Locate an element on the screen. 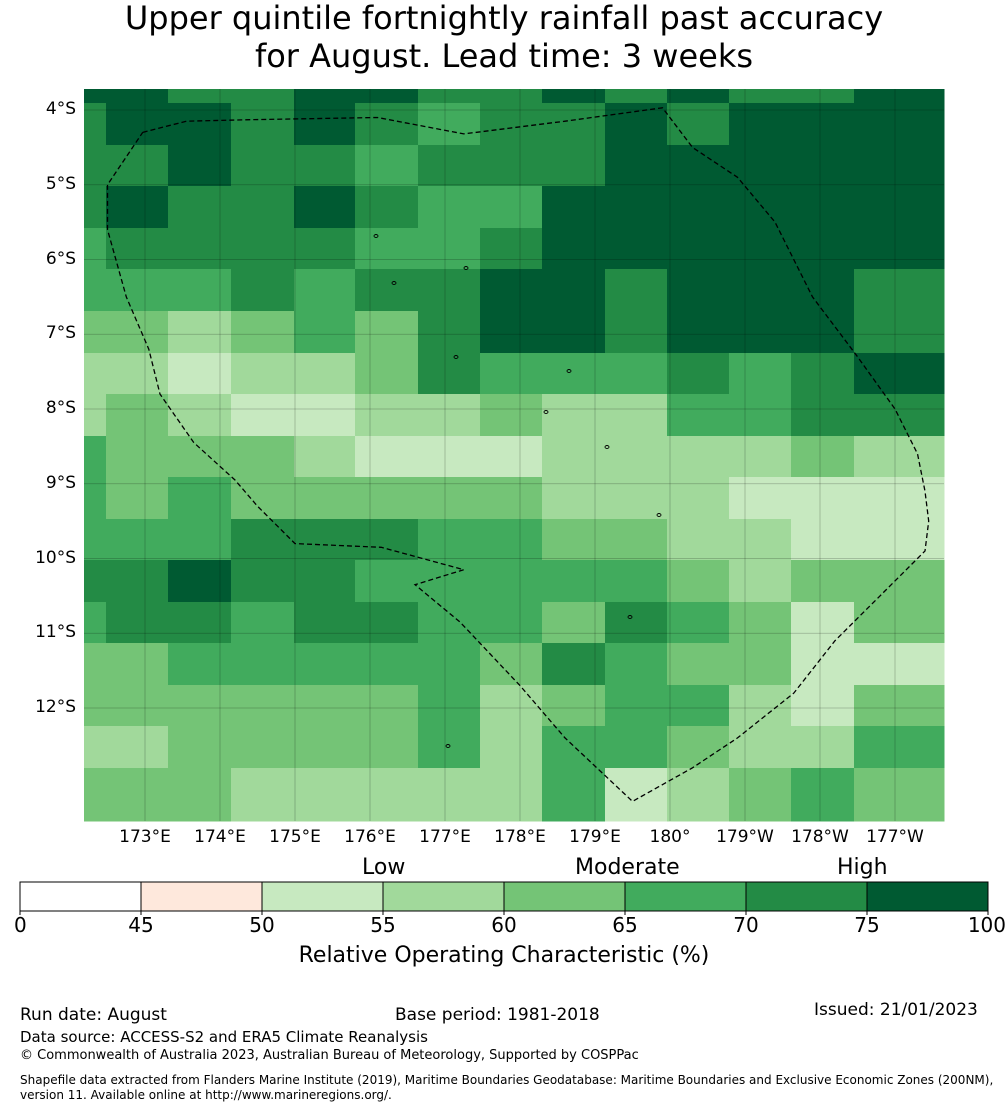  colorbar-tick-label: 100 is located at coordinates (986, 925).